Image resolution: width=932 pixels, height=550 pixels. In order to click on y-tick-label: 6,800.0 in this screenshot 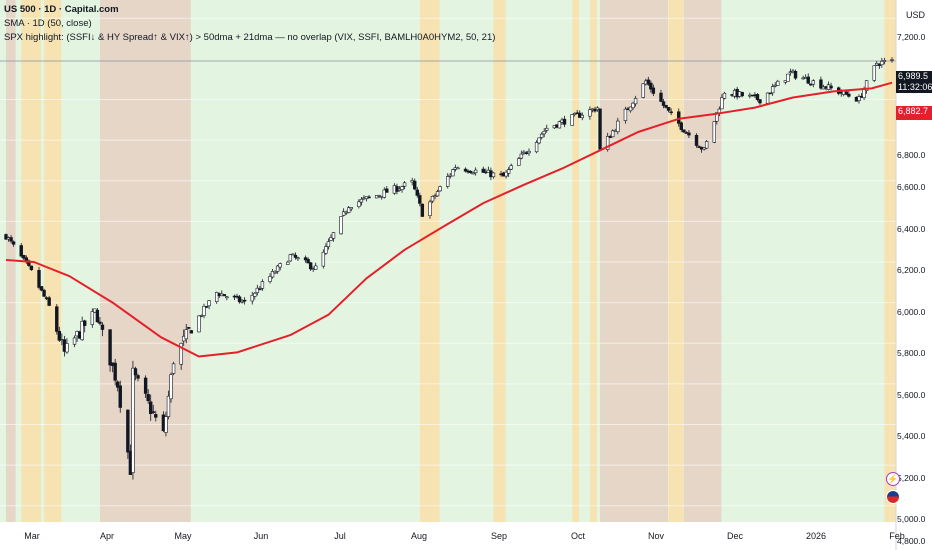, I will do `click(911, 155)`.